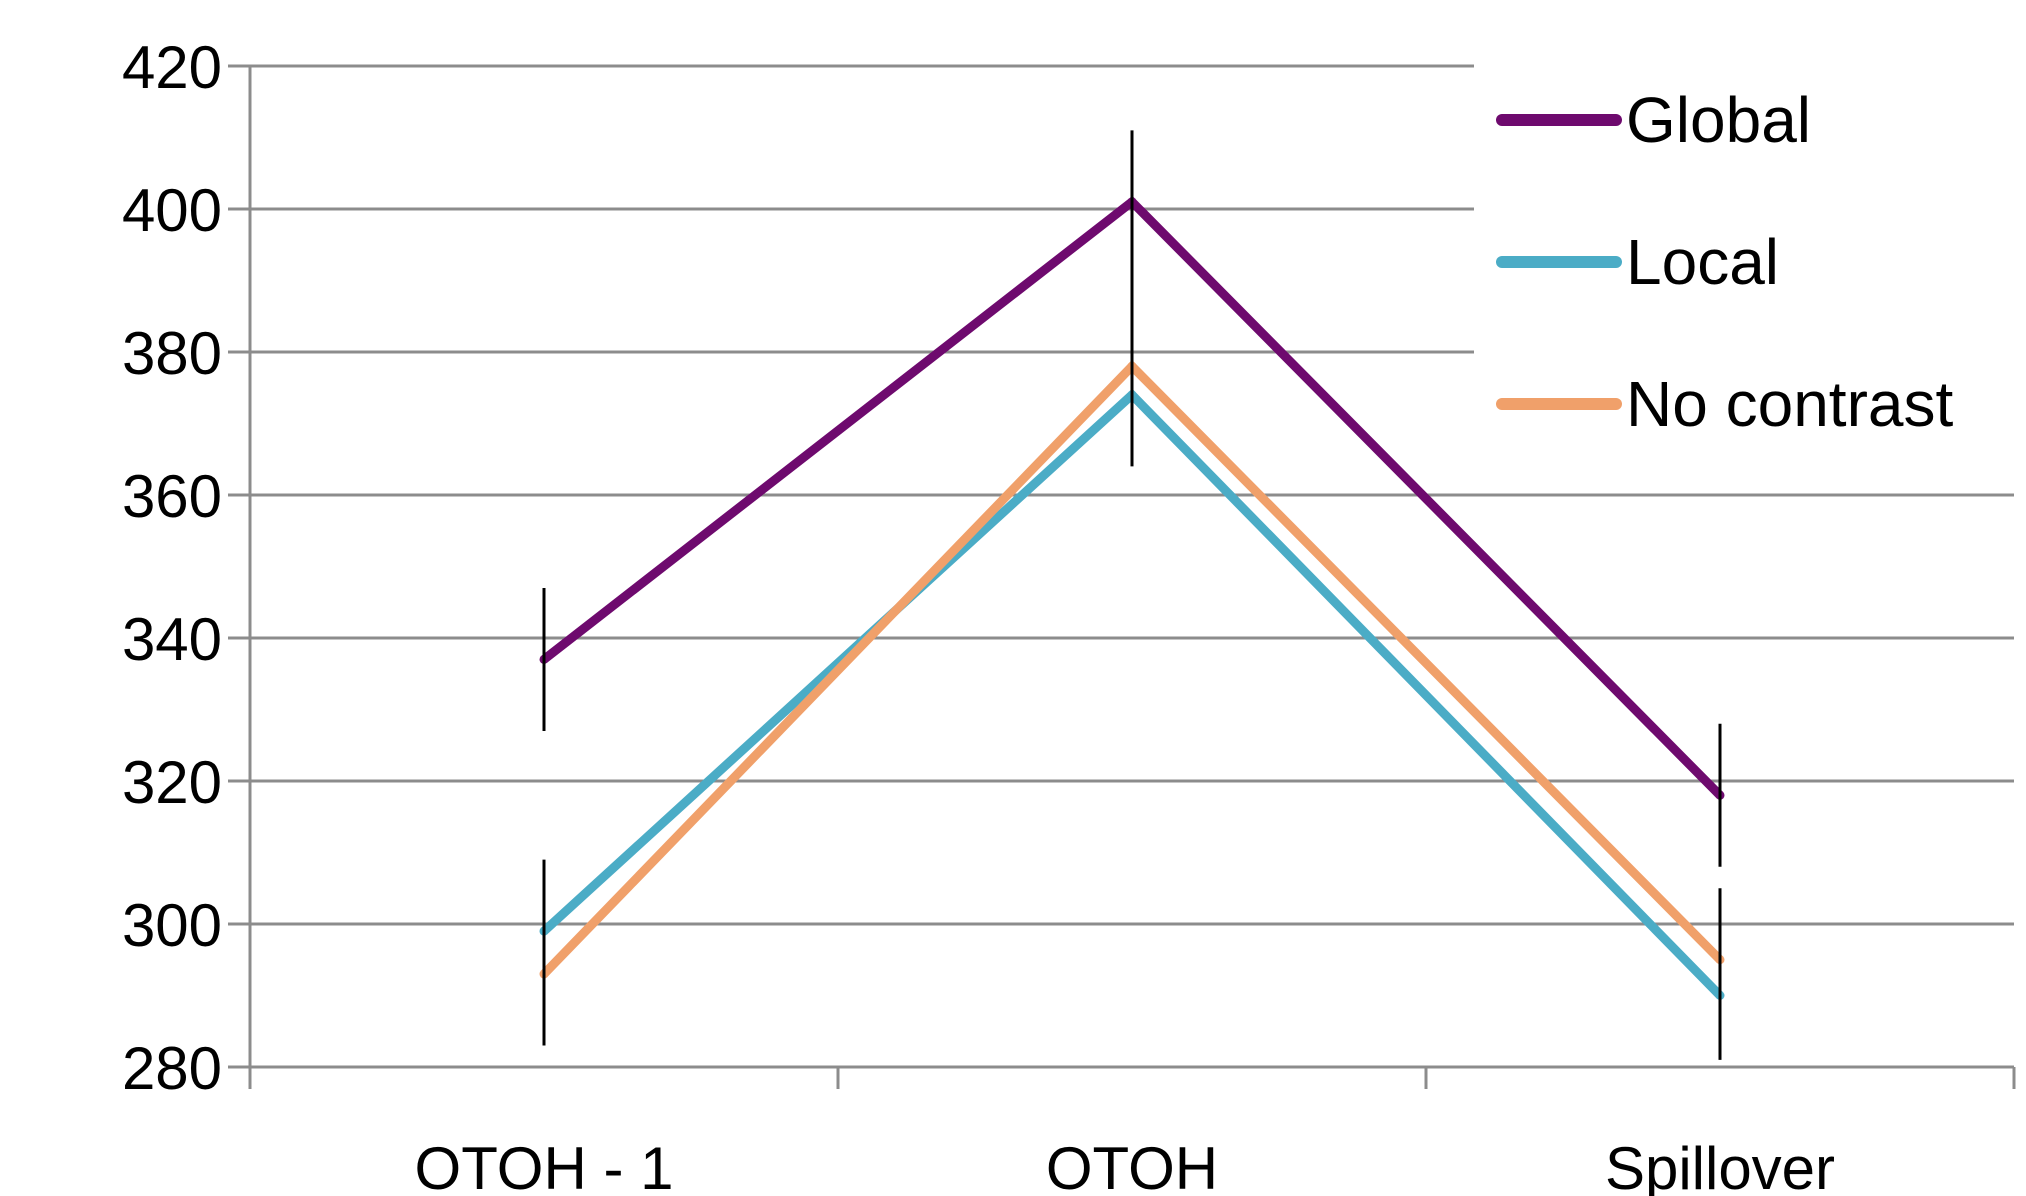  Describe the element at coordinates (172, 1068) in the screenshot. I see `y-tick-label: 280` at that location.